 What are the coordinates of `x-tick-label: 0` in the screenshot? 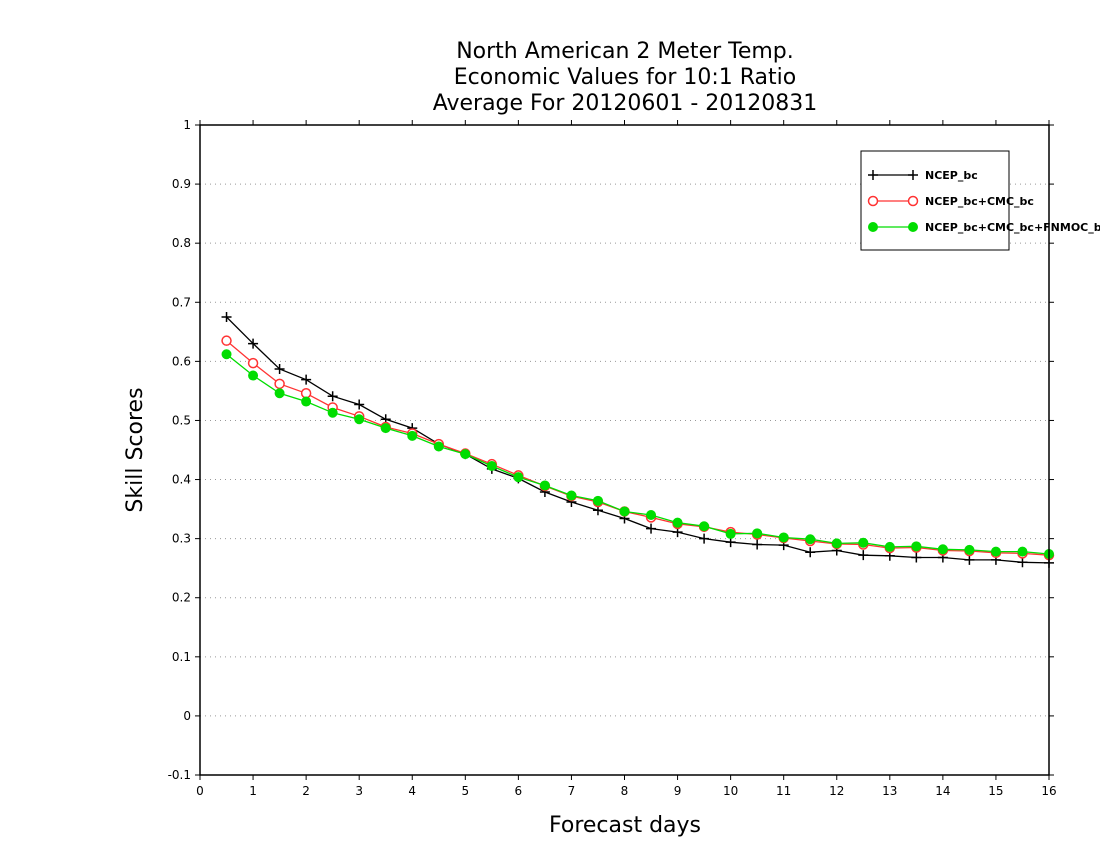 It's located at (200, 791).